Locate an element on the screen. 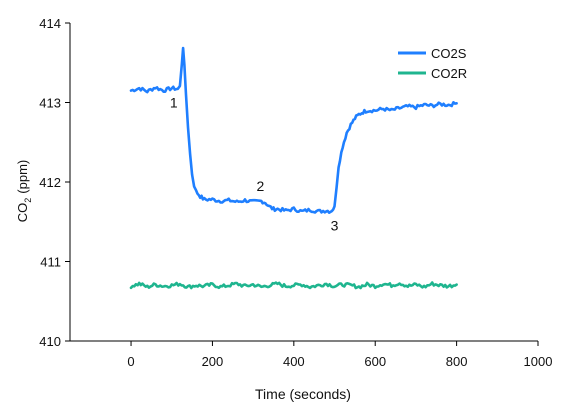  legend: CO2S CO2R is located at coordinates (432, 63).